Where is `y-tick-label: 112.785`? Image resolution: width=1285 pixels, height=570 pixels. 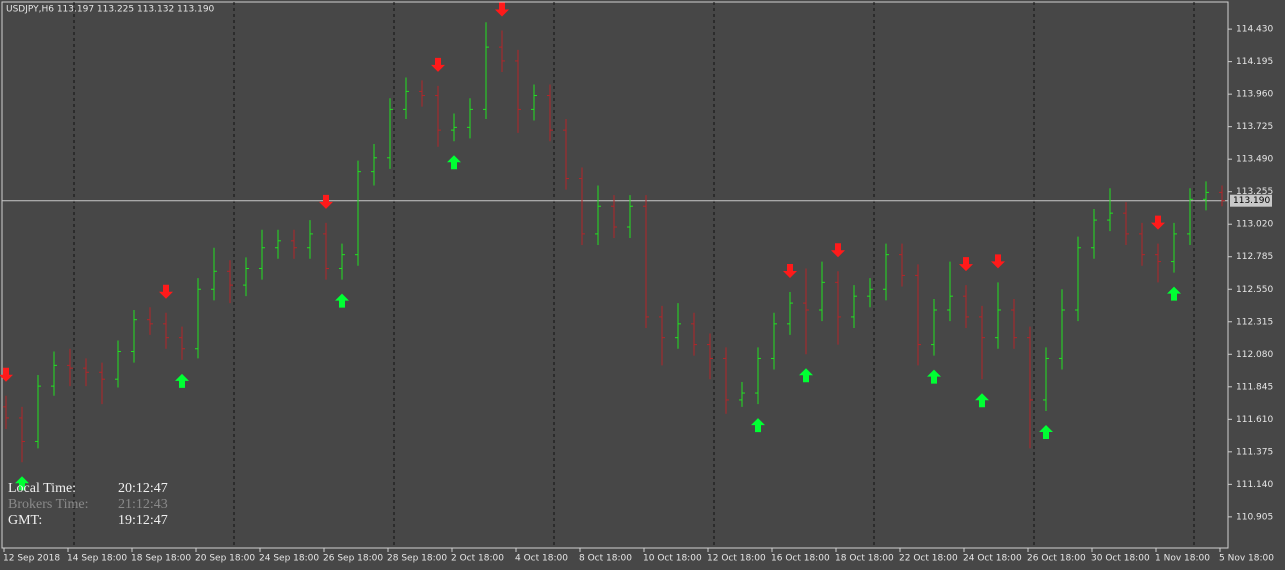 y-tick-label: 112.785 is located at coordinates (1254, 257).